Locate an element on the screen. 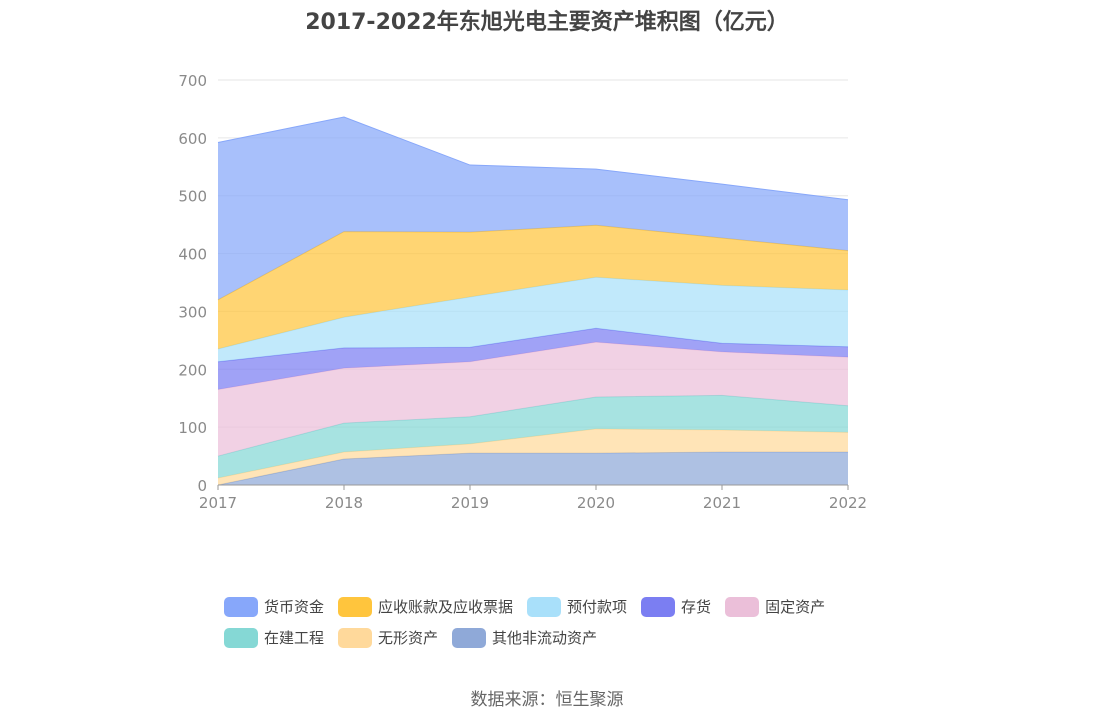 The image size is (1094, 725). x-tick-label: 2022 is located at coordinates (848, 503).